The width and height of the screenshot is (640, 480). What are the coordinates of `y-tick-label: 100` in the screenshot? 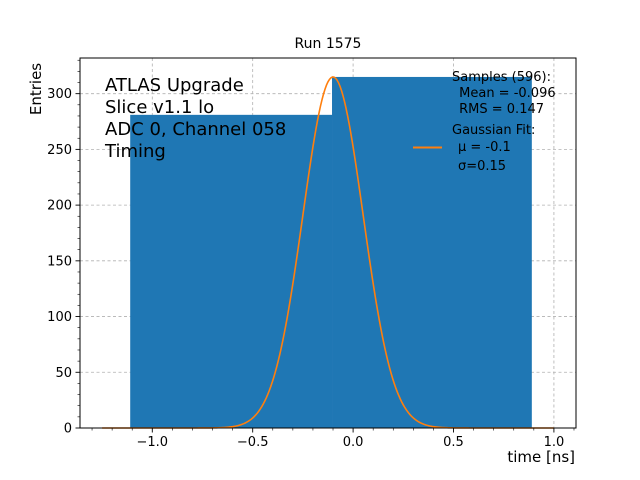 It's located at (59, 317).